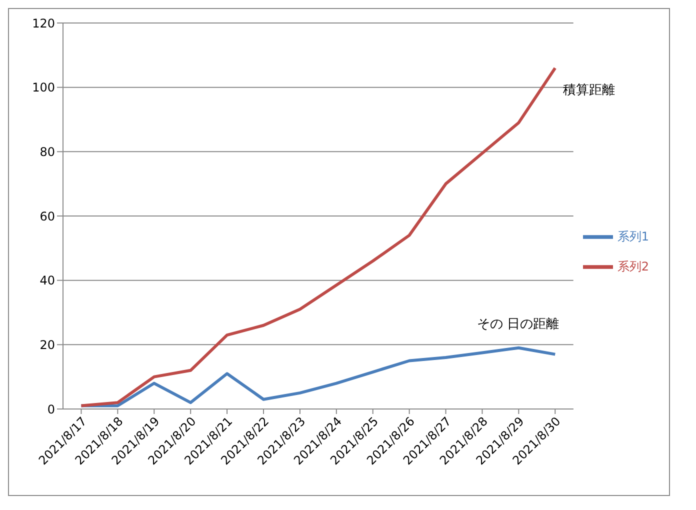 This screenshot has height=510, width=696. I want to click on y-tick-label: 40, so click(47, 281).